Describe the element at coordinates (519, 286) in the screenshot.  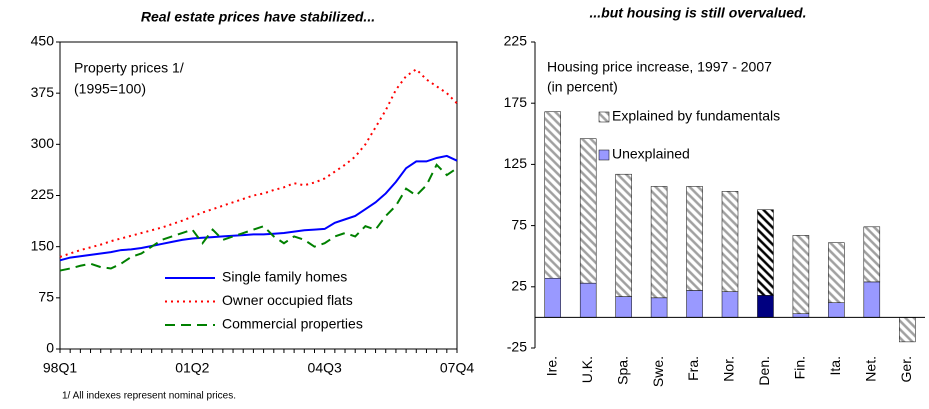
I see `y-tick-label: 25` at that location.